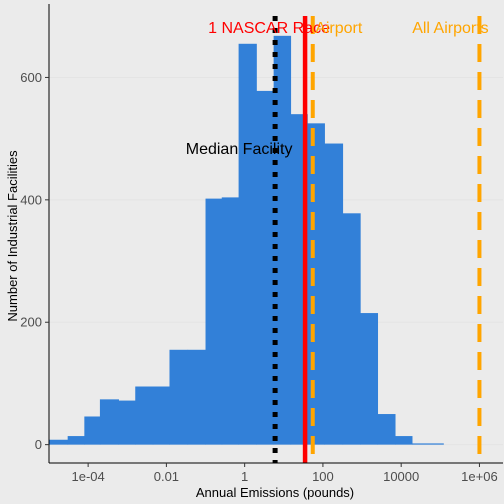  I want to click on x-tick-label: 1, so click(244, 476).